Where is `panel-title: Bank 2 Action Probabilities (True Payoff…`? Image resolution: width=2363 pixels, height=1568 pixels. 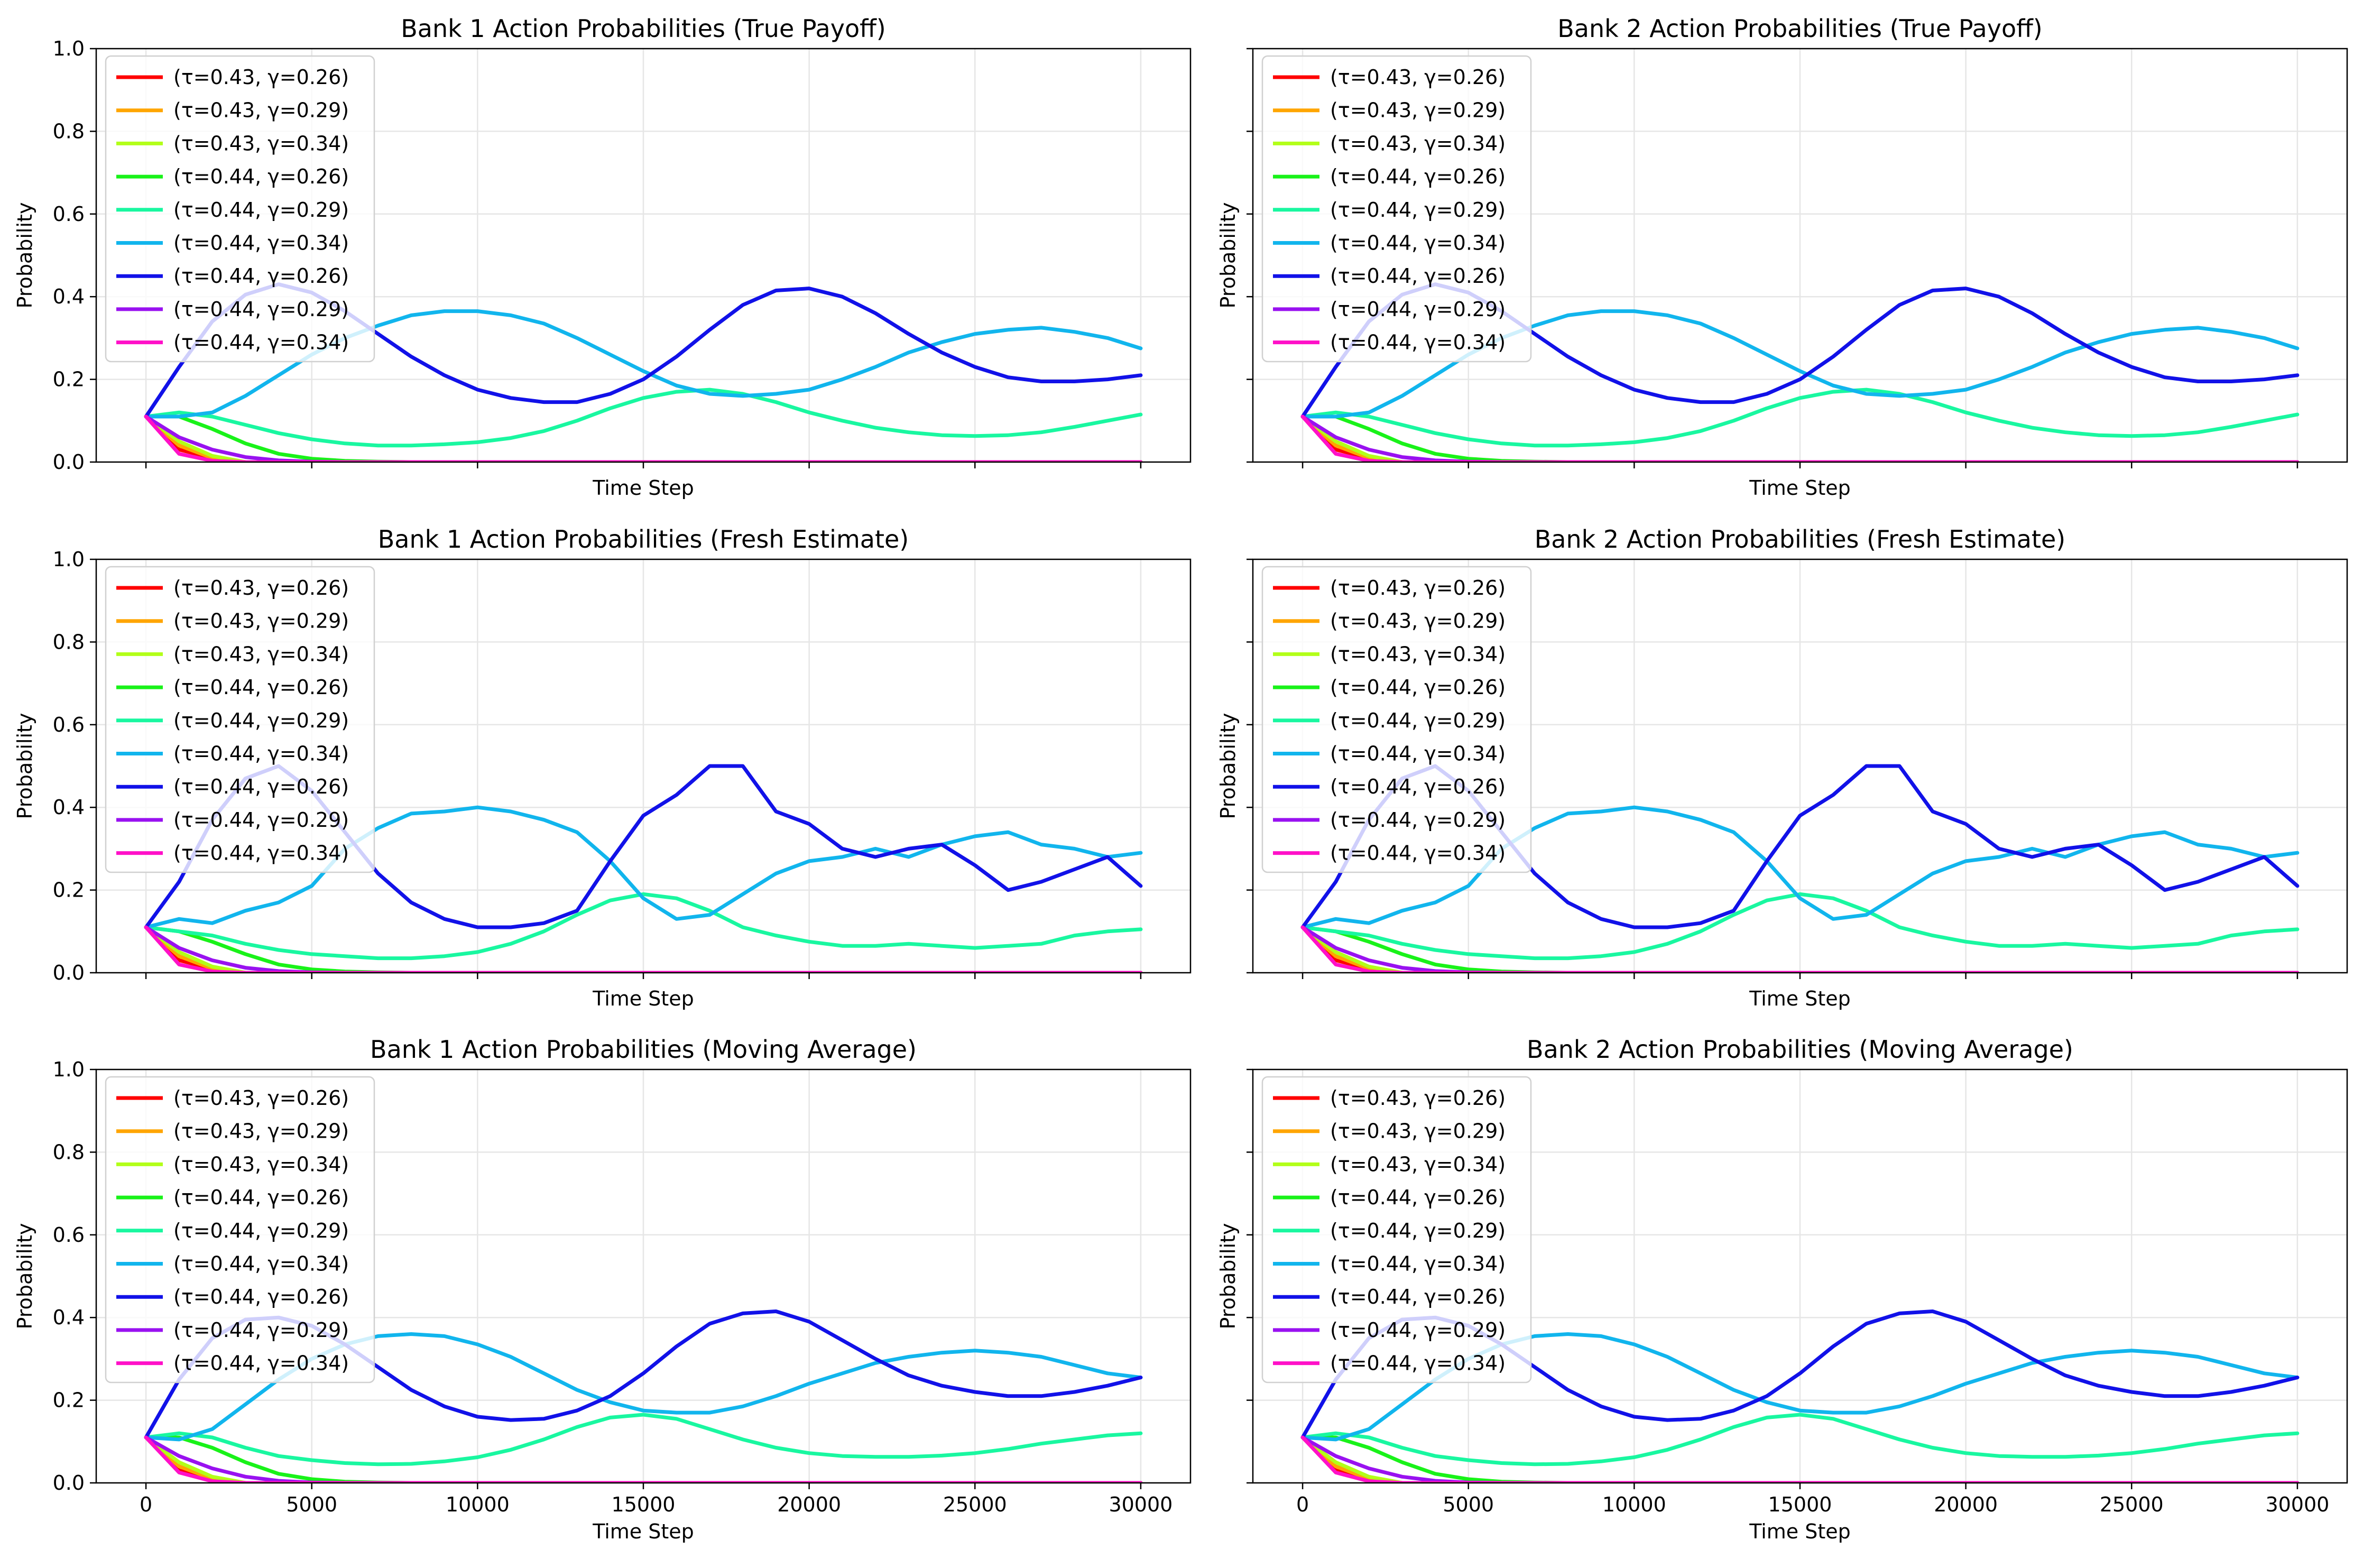
panel-title: Bank 2 Action Probabilities (True Payoff… is located at coordinates (1799, 28).